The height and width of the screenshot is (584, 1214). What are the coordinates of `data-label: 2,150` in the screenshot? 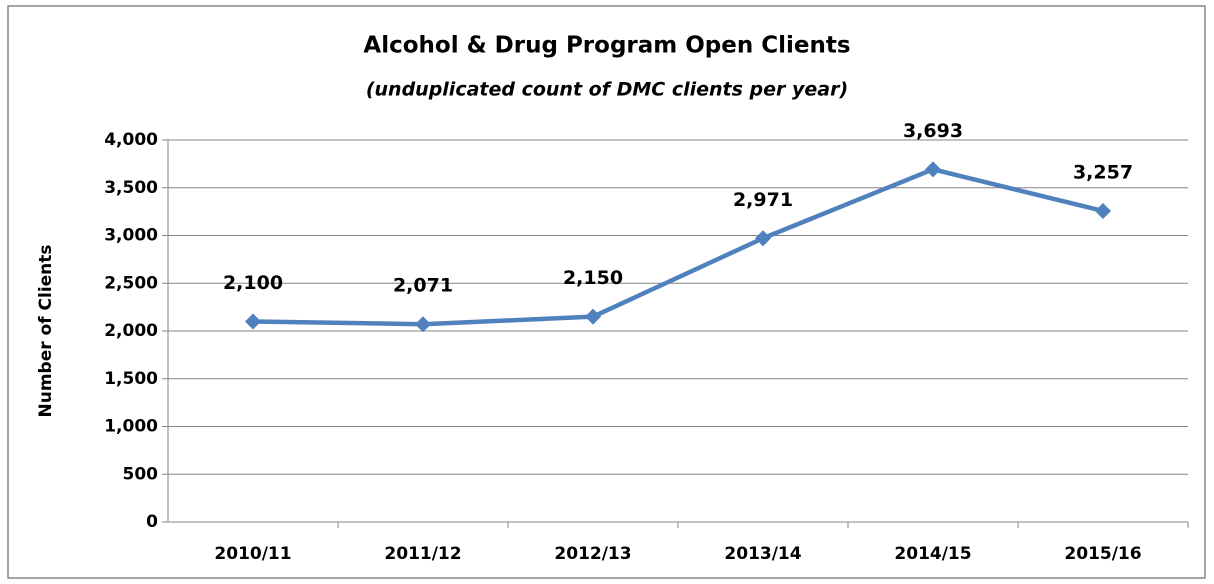 It's located at (593, 278).